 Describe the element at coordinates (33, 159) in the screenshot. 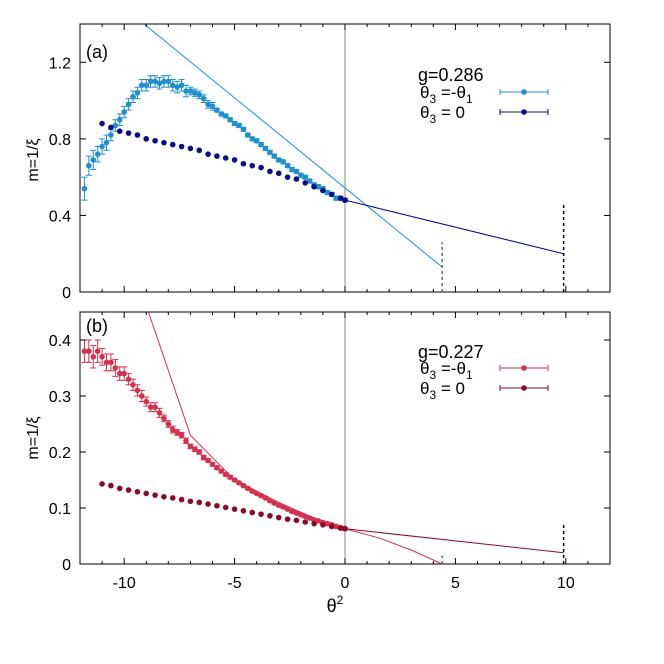

I see `y-axis-label-a: m=1/ξ` at that location.